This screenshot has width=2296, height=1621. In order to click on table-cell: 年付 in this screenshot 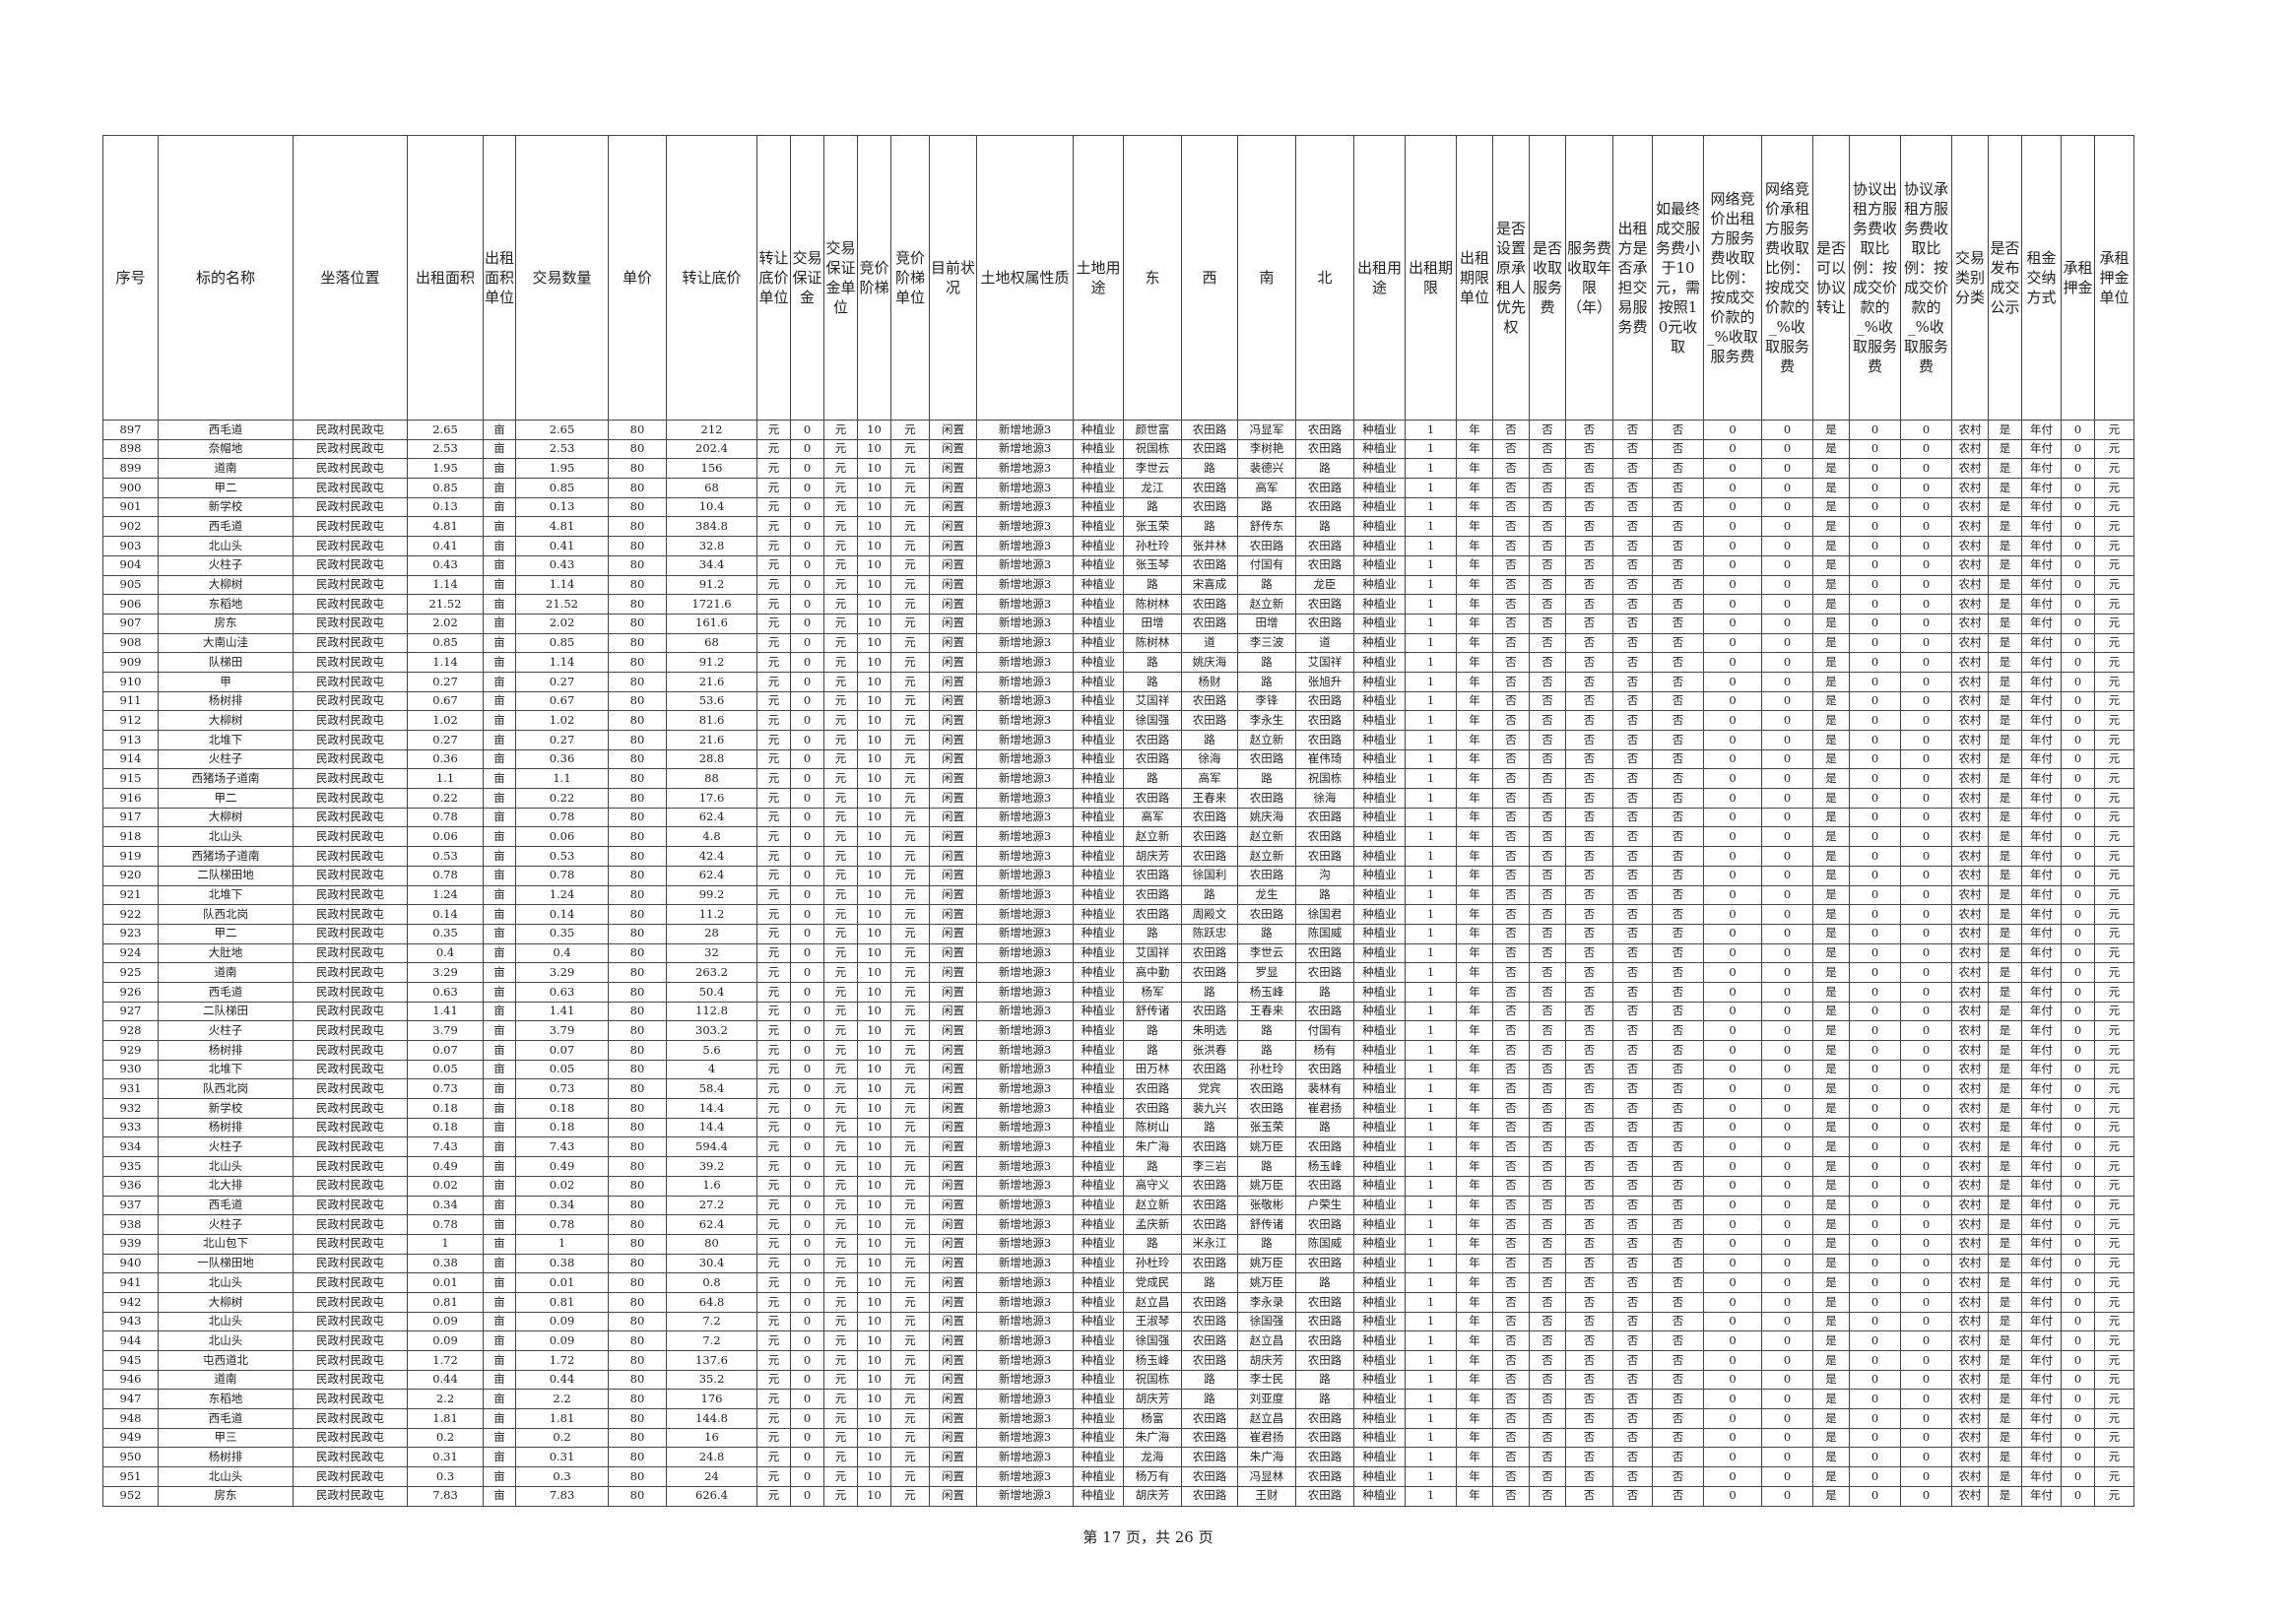, I will do `click(2041, 1496)`.